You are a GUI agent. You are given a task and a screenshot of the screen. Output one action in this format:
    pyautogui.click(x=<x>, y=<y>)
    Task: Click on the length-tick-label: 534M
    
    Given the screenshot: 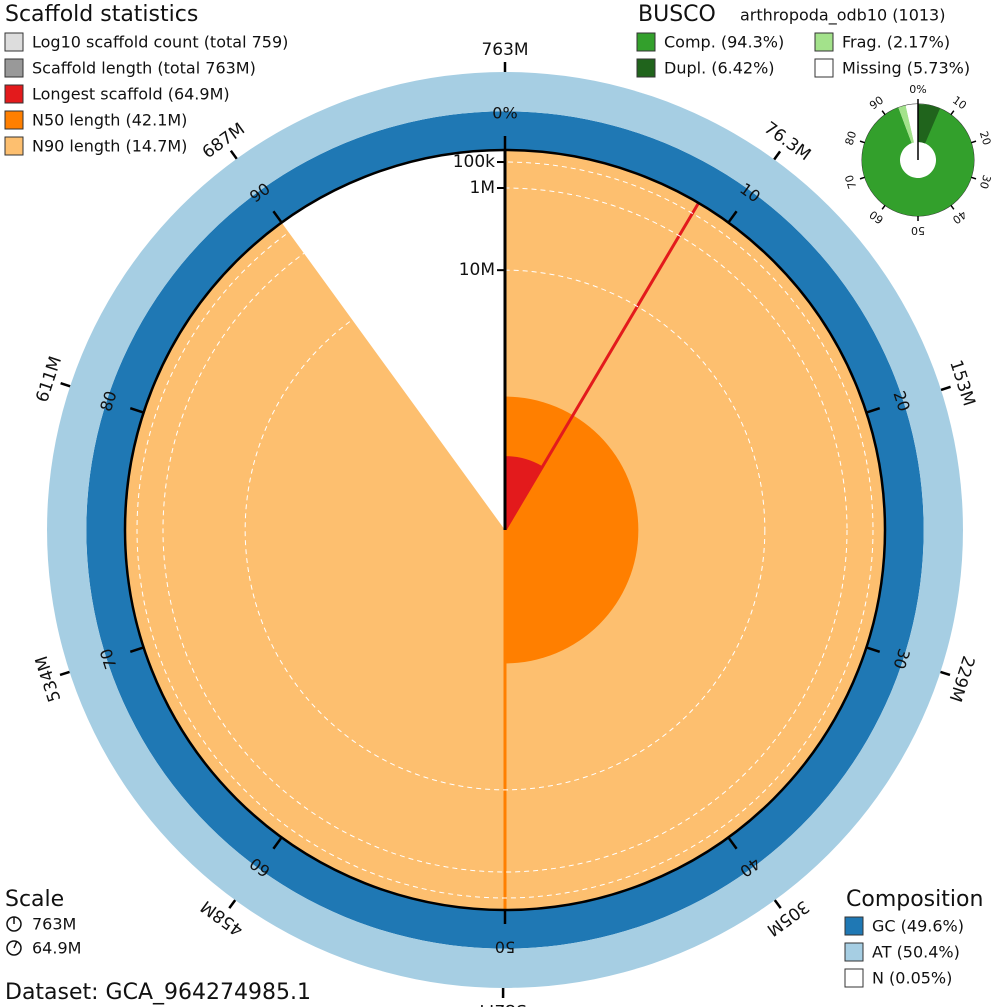 What is the action you would take?
    pyautogui.click(x=49, y=678)
    